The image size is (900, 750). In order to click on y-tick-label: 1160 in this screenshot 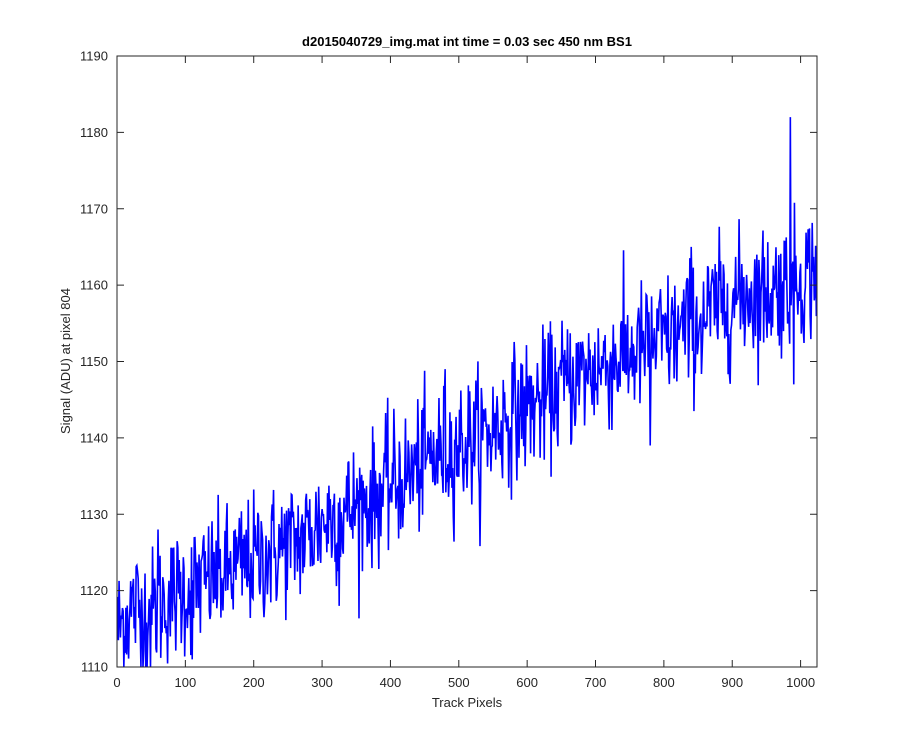, I will do `click(94, 285)`.